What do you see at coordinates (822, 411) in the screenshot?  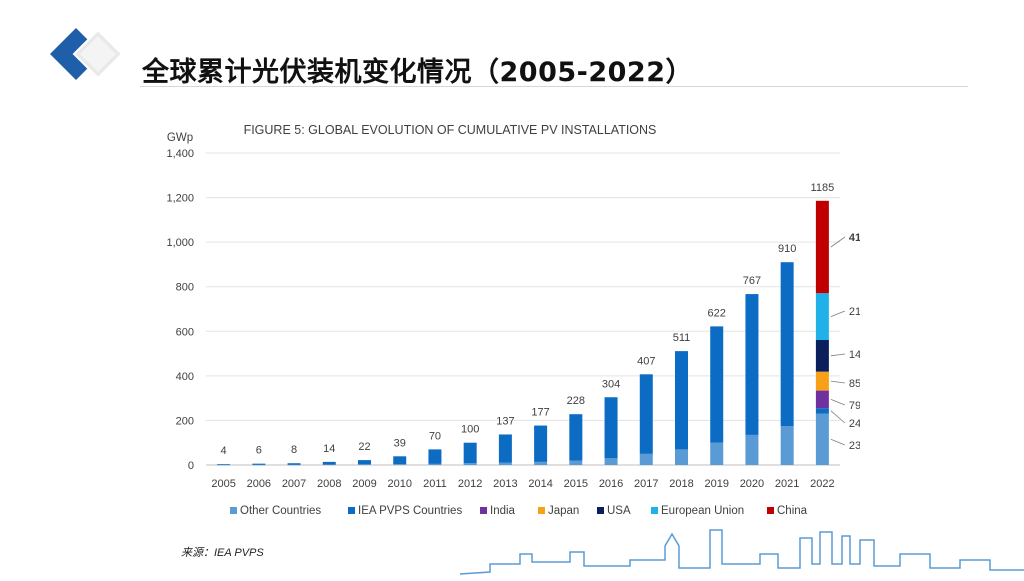 I see `bar-2022-iea-pvps-countries` at bounding box center [822, 411].